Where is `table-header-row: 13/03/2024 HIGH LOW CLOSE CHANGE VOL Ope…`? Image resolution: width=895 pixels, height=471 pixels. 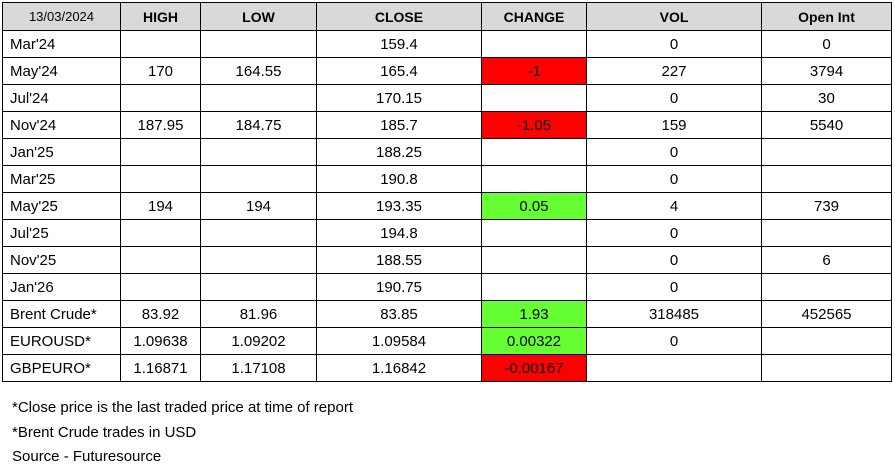
table-header-row: 13/03/2024 HIGH LOW CLOSE CHANGE VOL Ope… is located at coordinates (447, 16).